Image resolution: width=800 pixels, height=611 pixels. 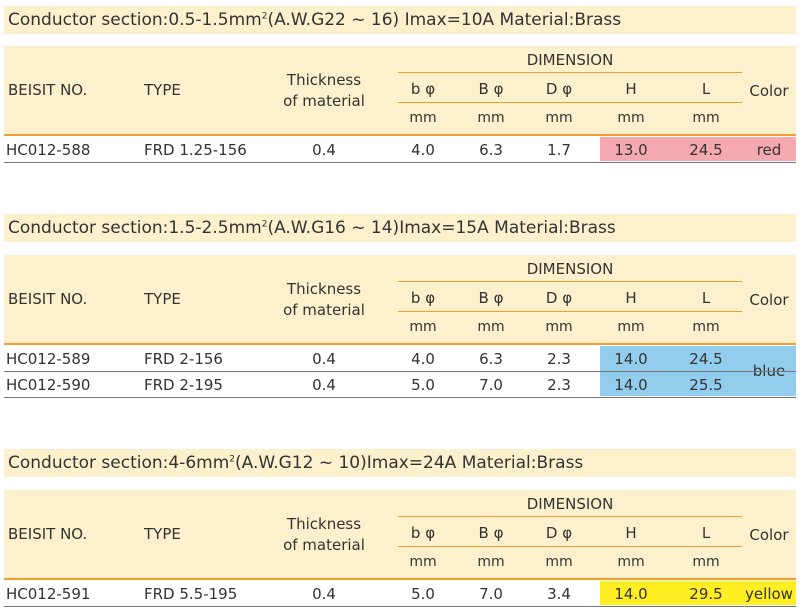 I want to click on color-value: yellow, so click(x=769, y=594).